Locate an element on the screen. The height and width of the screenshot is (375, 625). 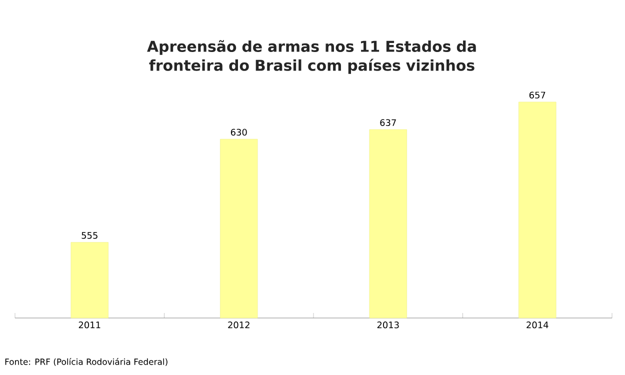
x-tick-label: 2011 is located at coordinates (89, 325).